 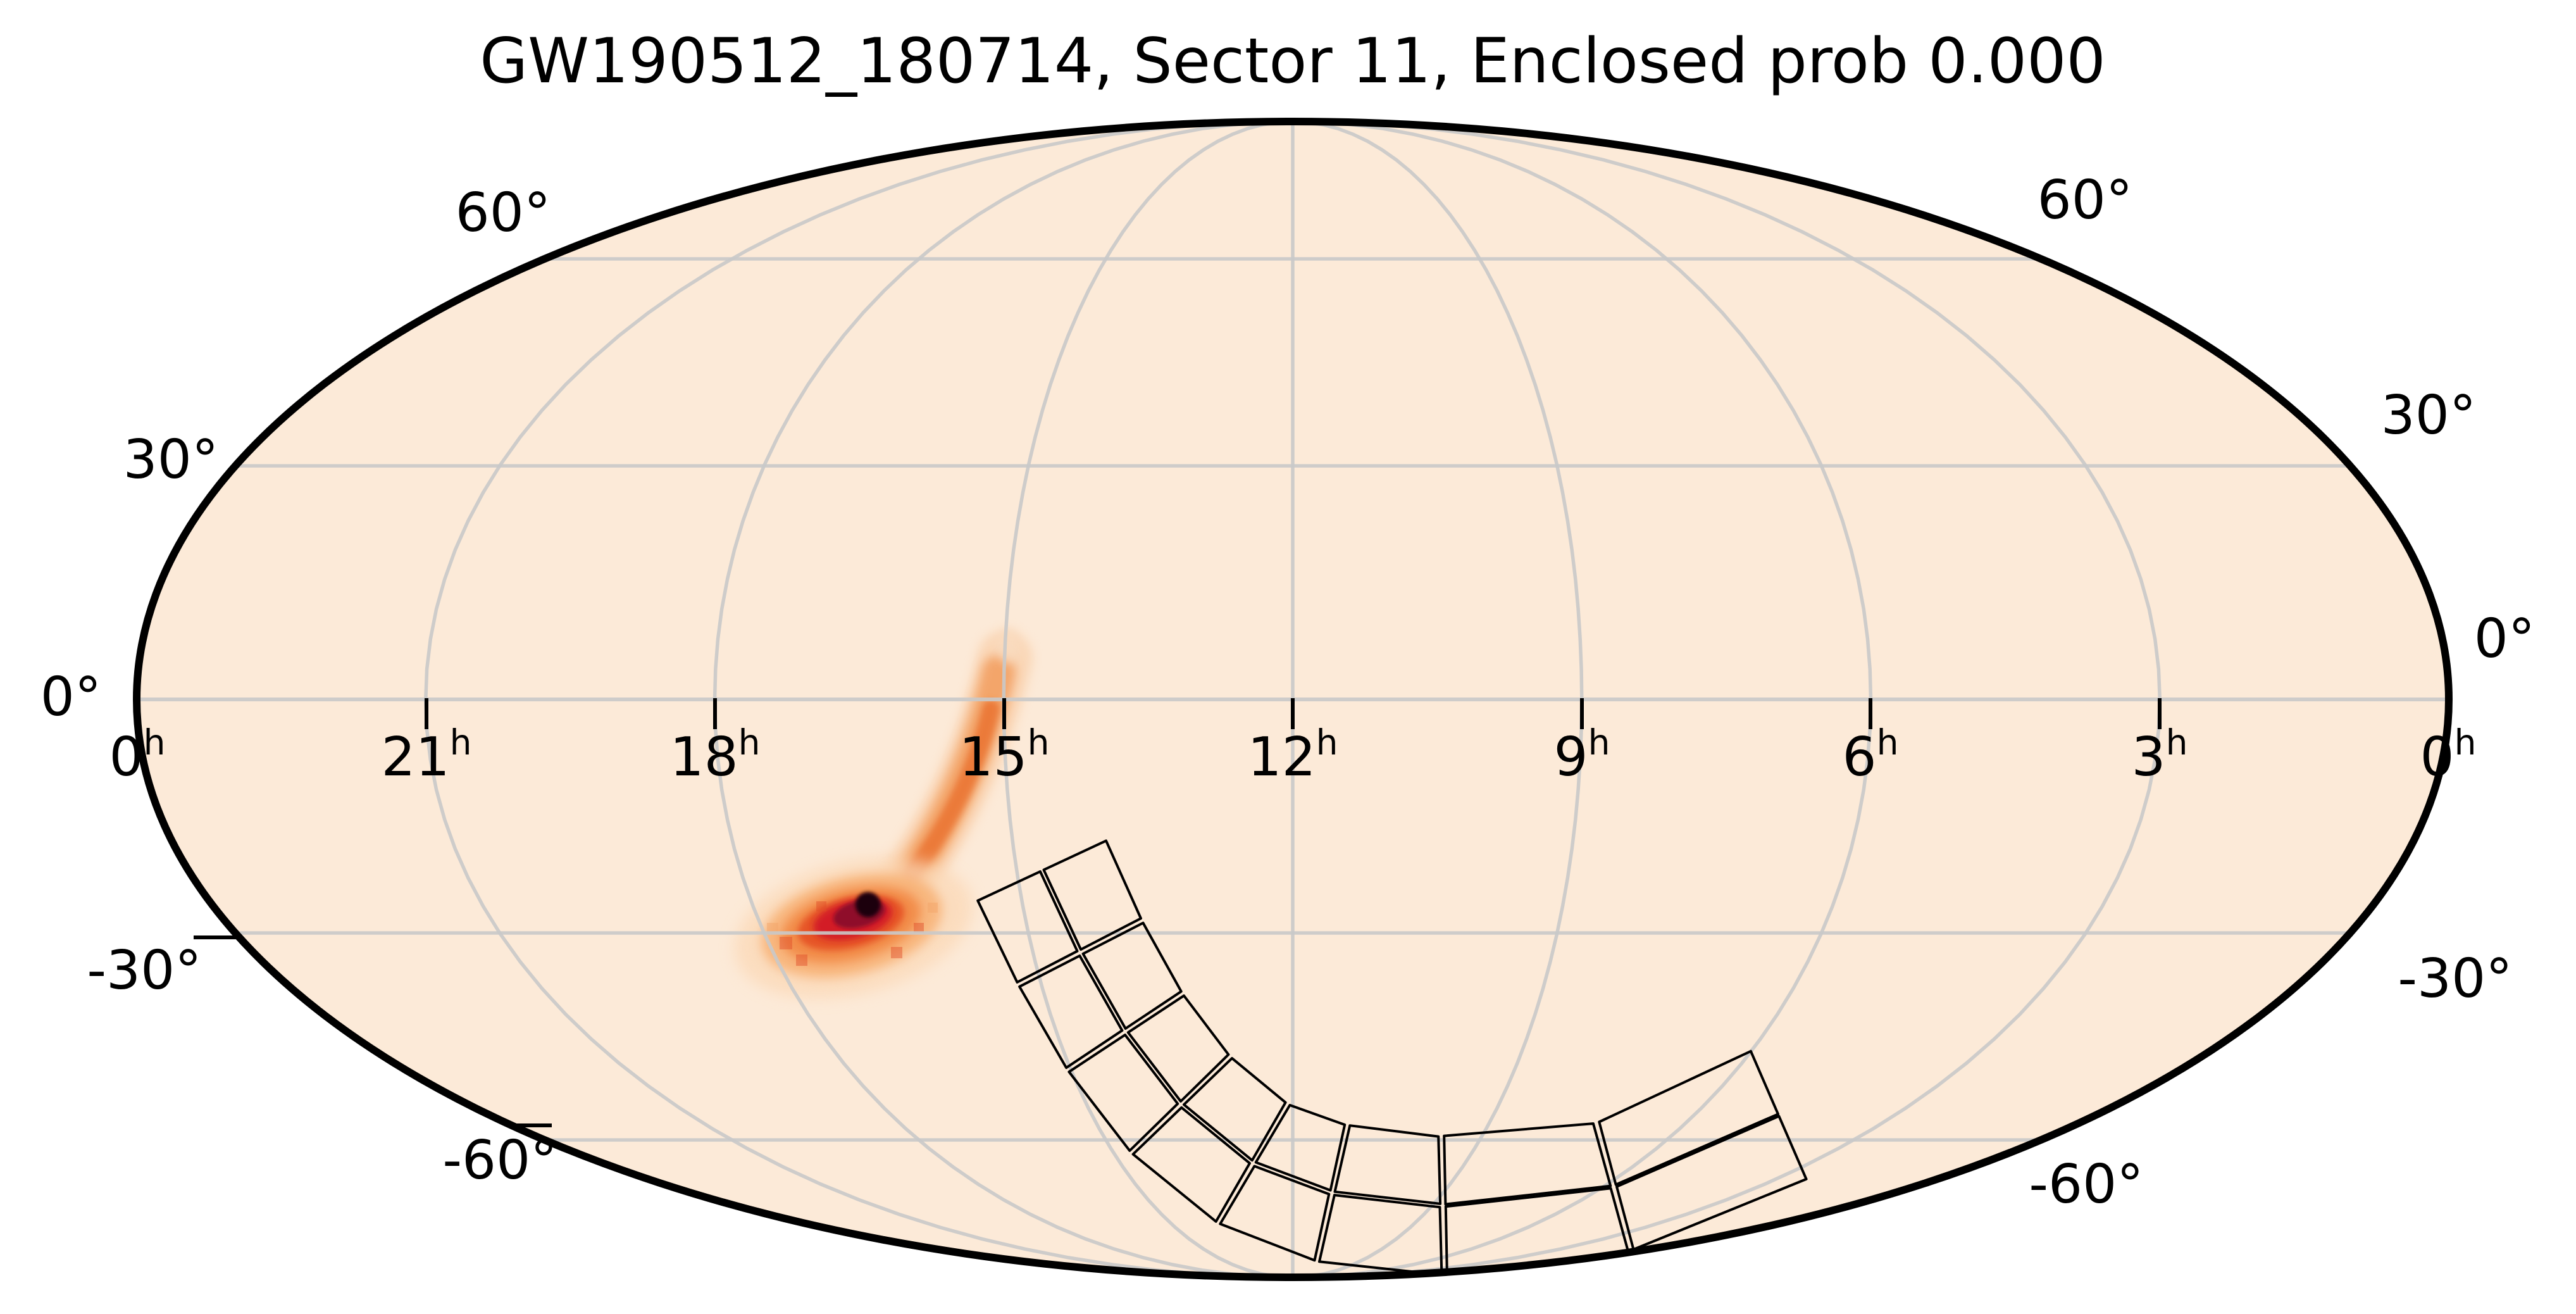 I want to click on tail-core, so click(x=951, y=792).